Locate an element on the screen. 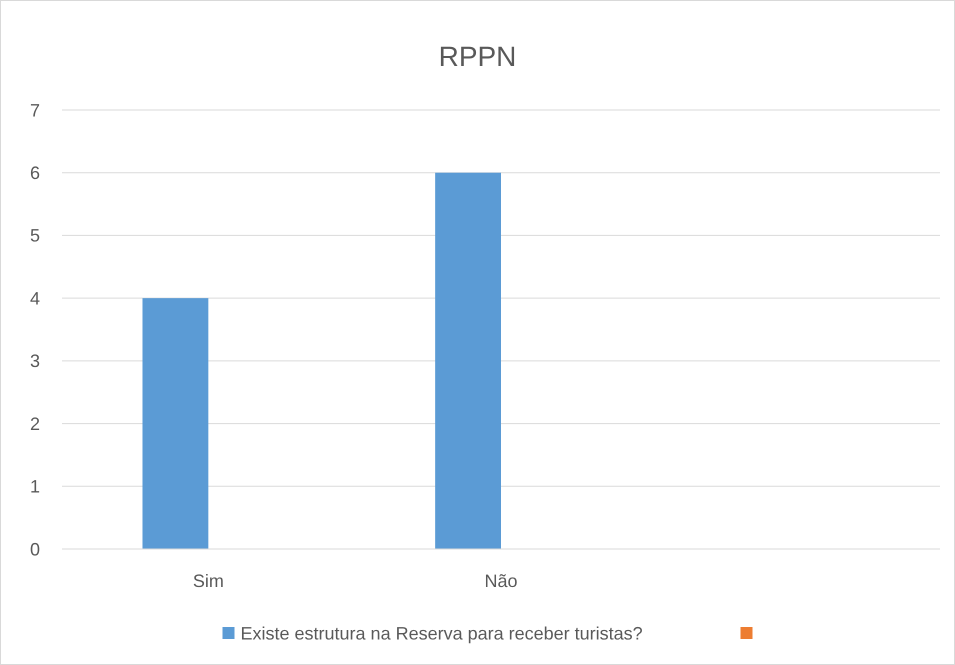 This screenshot has width=955, height=665. x-tick-label: Não is located at coordinates (501, 581).